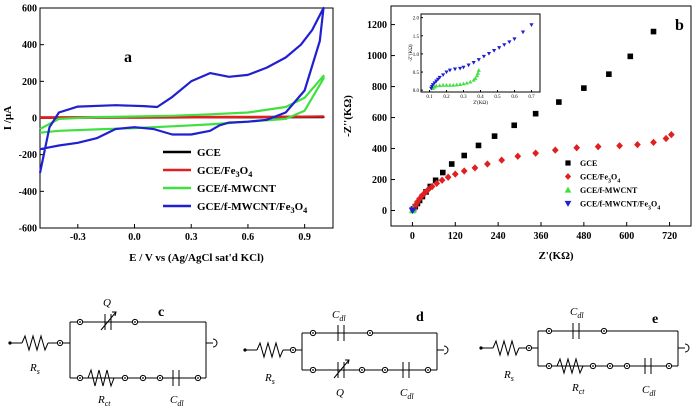  I want to click on circuit-e-panel-label: e, so click(655, 319).